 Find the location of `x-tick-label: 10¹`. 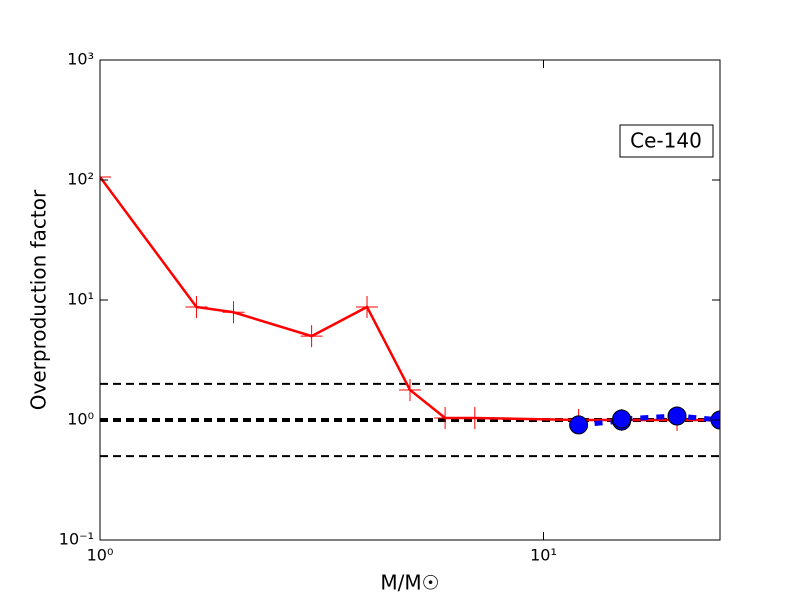

x-tick-label: 10¹ is located at coordinates (543, 555).